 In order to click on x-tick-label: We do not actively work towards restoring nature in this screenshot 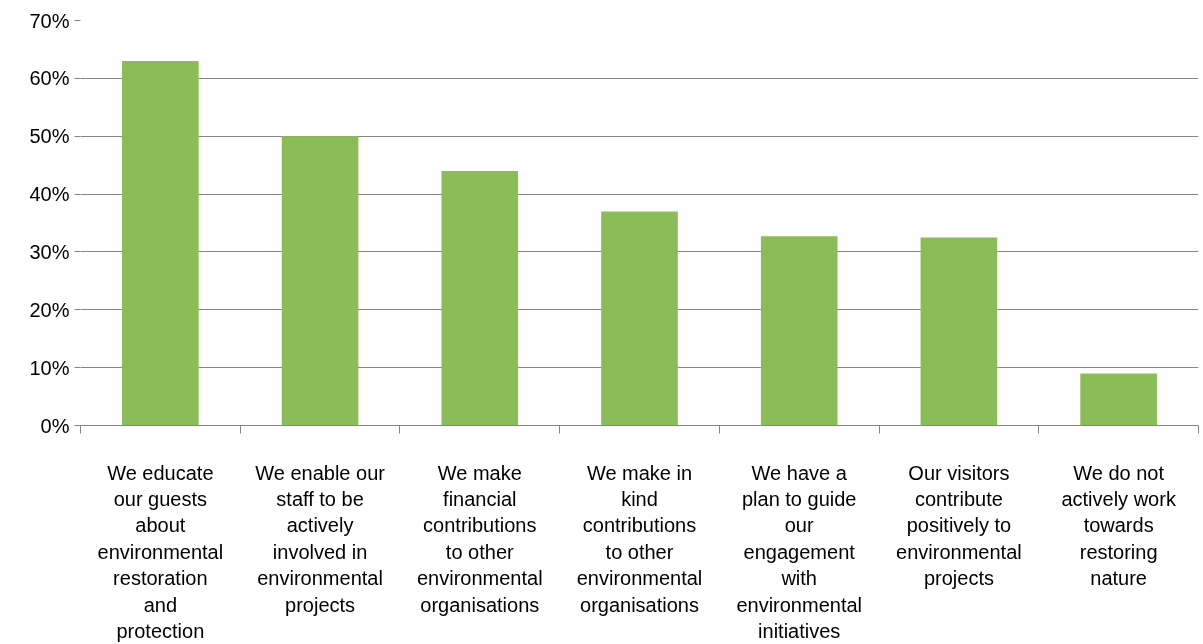, I will do `click(1119, 525)`.